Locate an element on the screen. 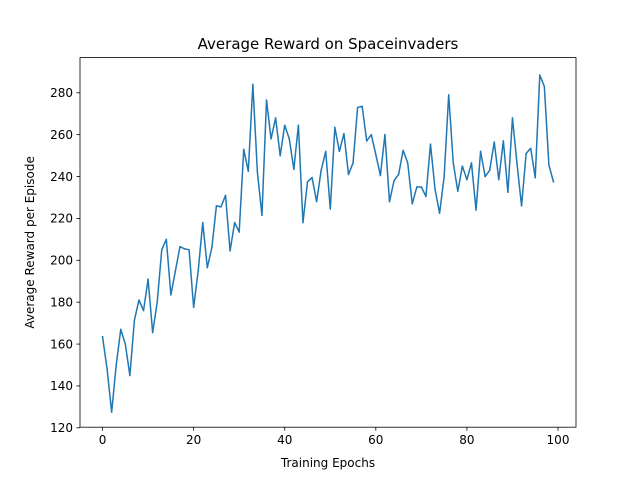 The image size is (640, 480). x-tick-label: 40 is located at coordinates (284, 440).